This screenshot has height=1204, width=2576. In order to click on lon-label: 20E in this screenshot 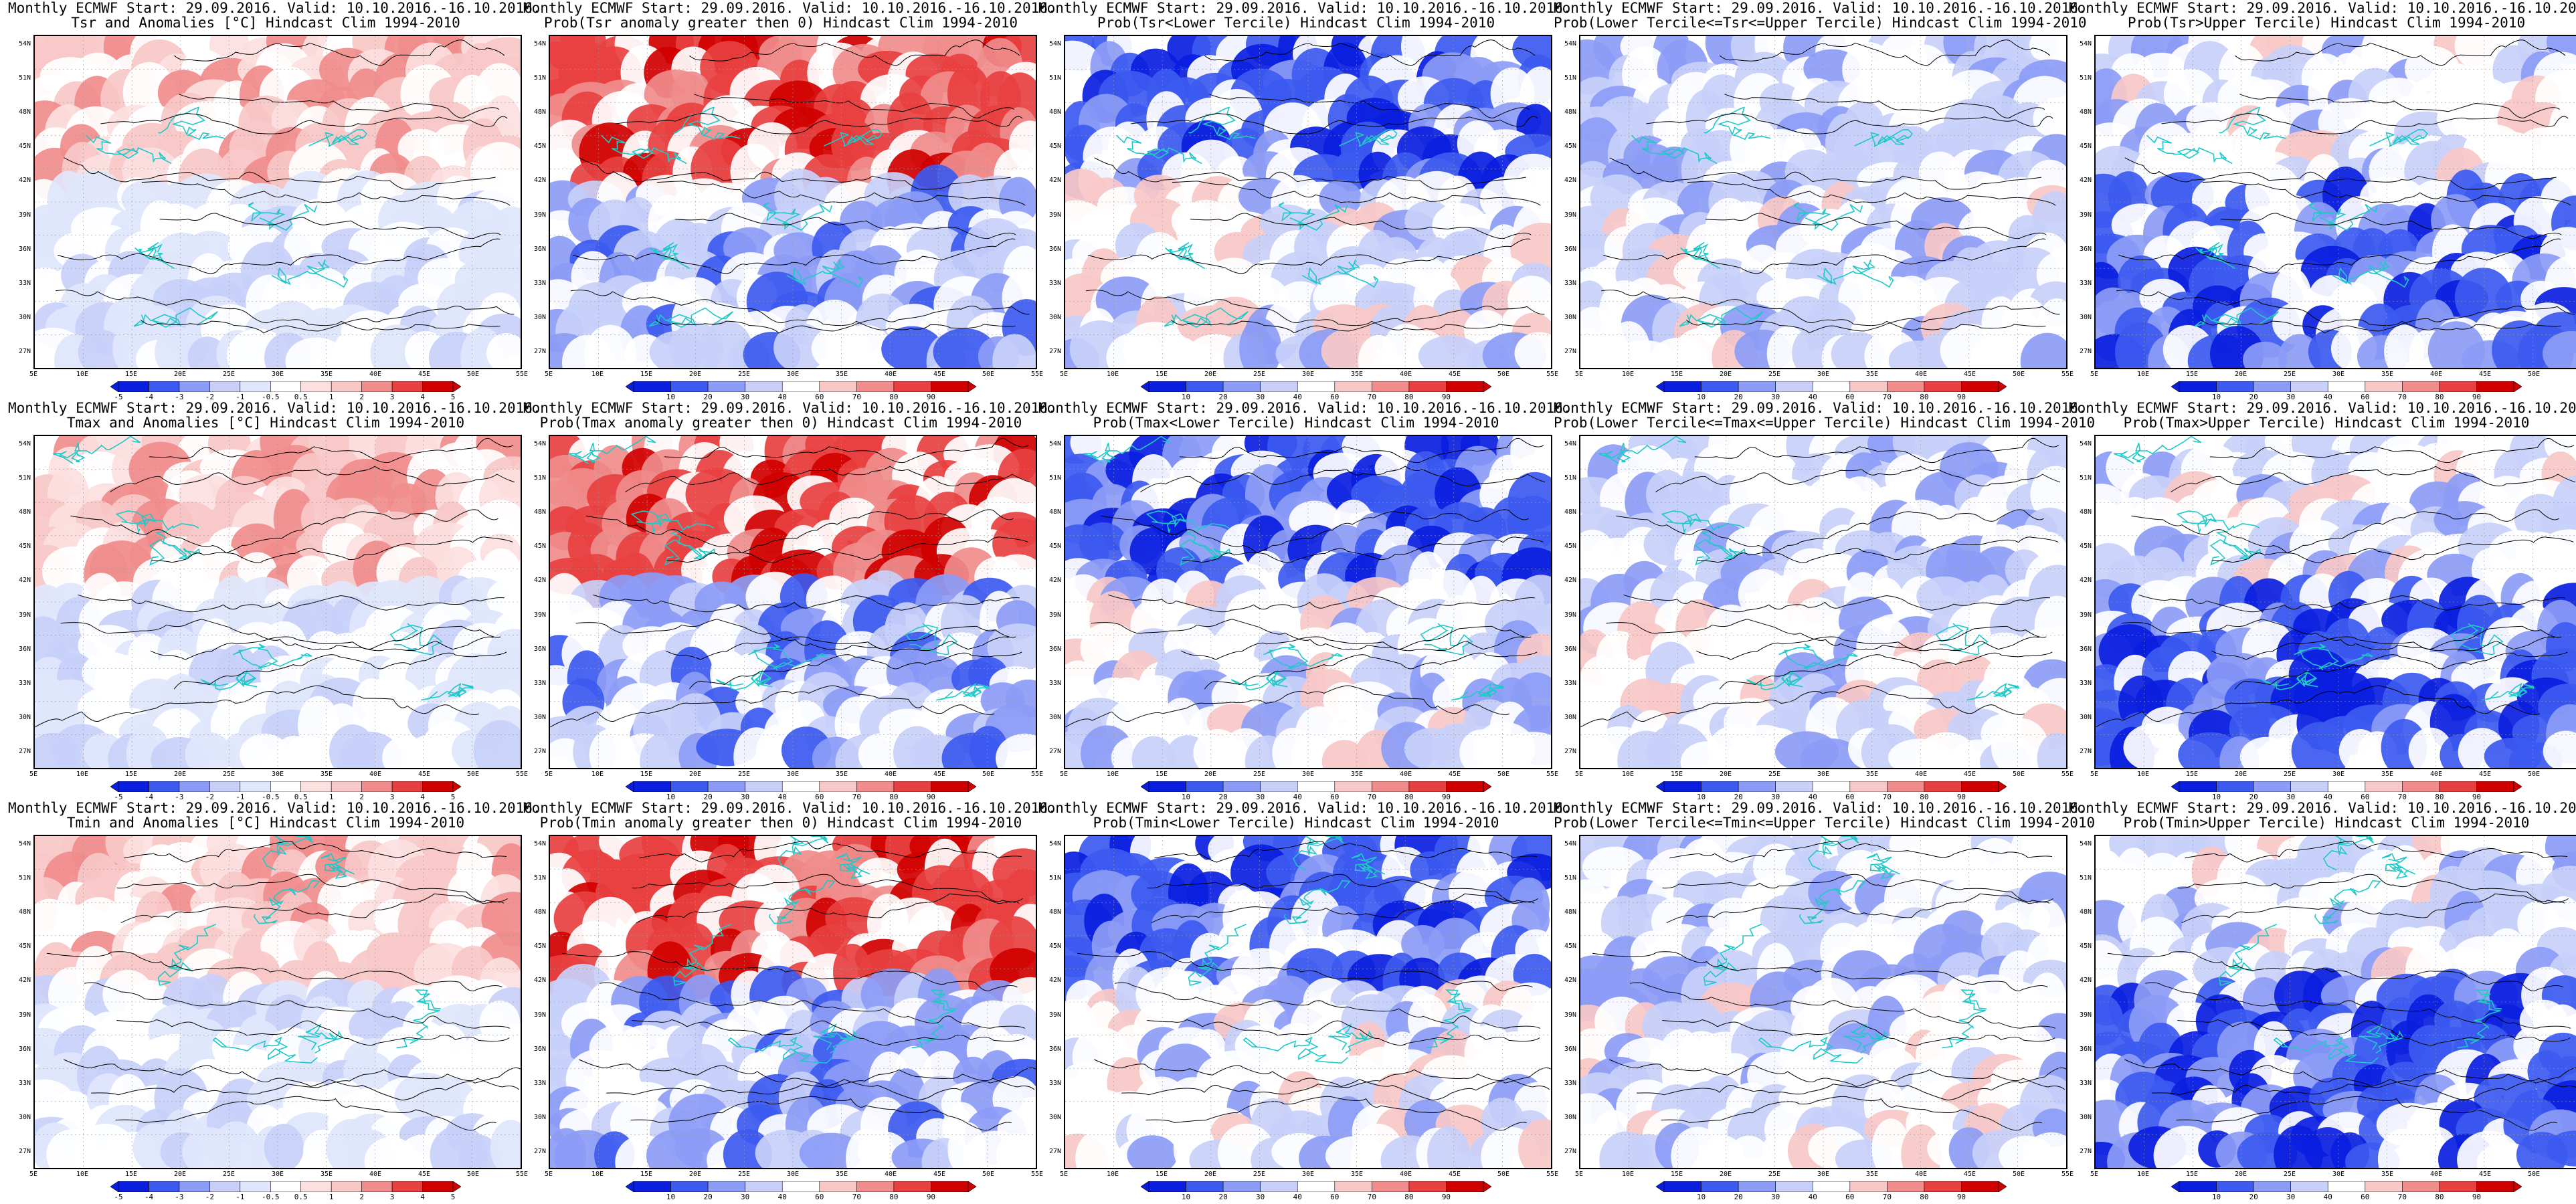, I will do `click(1210, 1174)`.